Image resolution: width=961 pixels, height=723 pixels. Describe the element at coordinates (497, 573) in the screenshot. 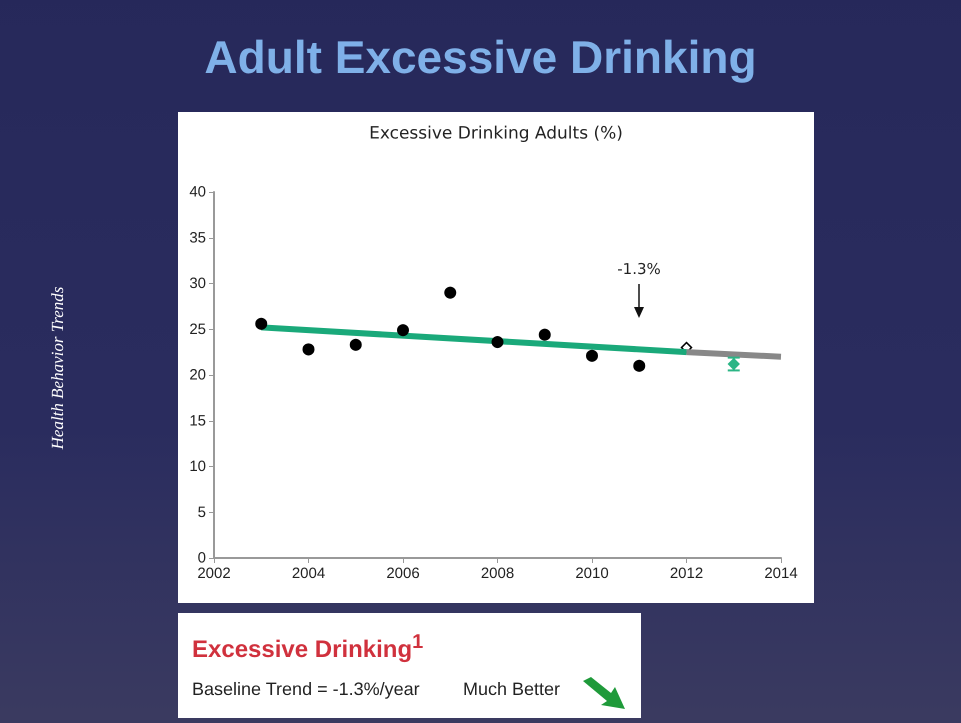

I see `x-tick-label: 2008` at that location.